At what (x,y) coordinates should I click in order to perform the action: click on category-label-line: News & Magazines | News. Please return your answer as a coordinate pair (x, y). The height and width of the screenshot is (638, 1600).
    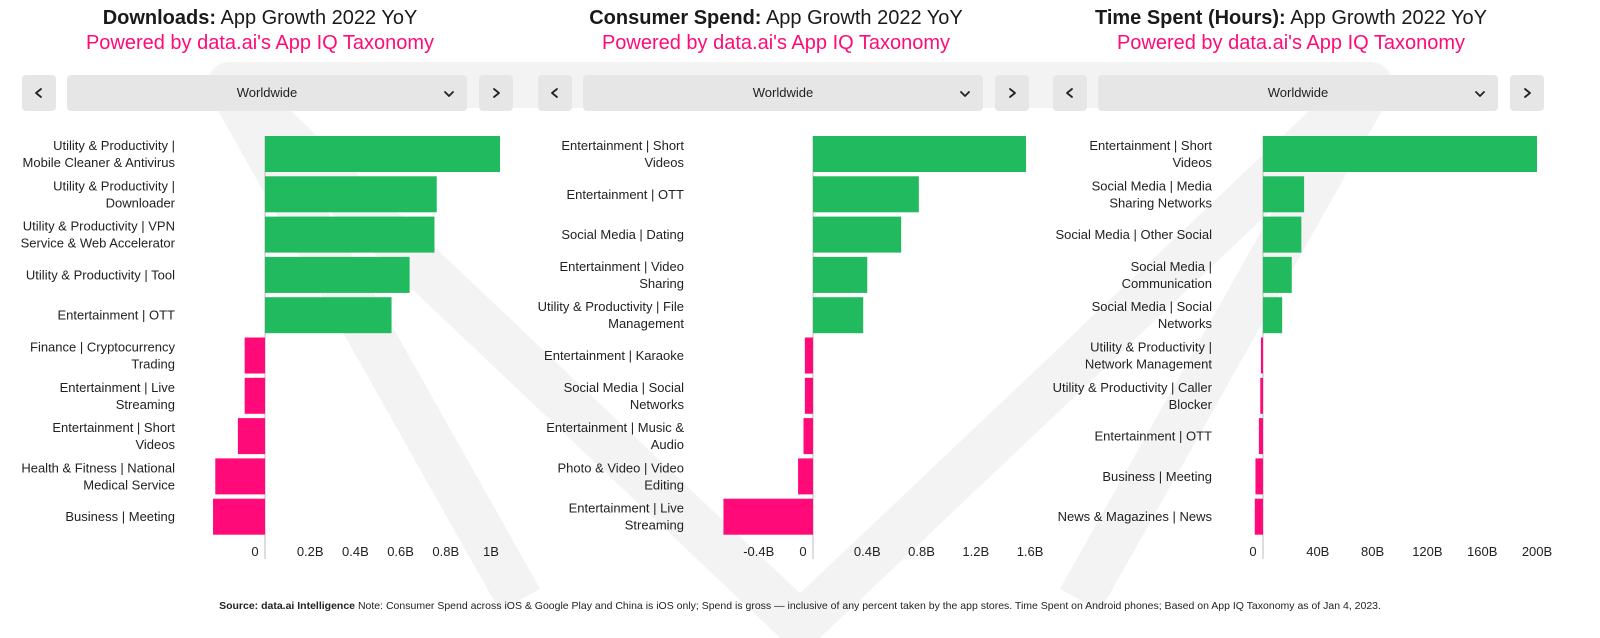
    Looking at the image, I should click on (1135, 516).